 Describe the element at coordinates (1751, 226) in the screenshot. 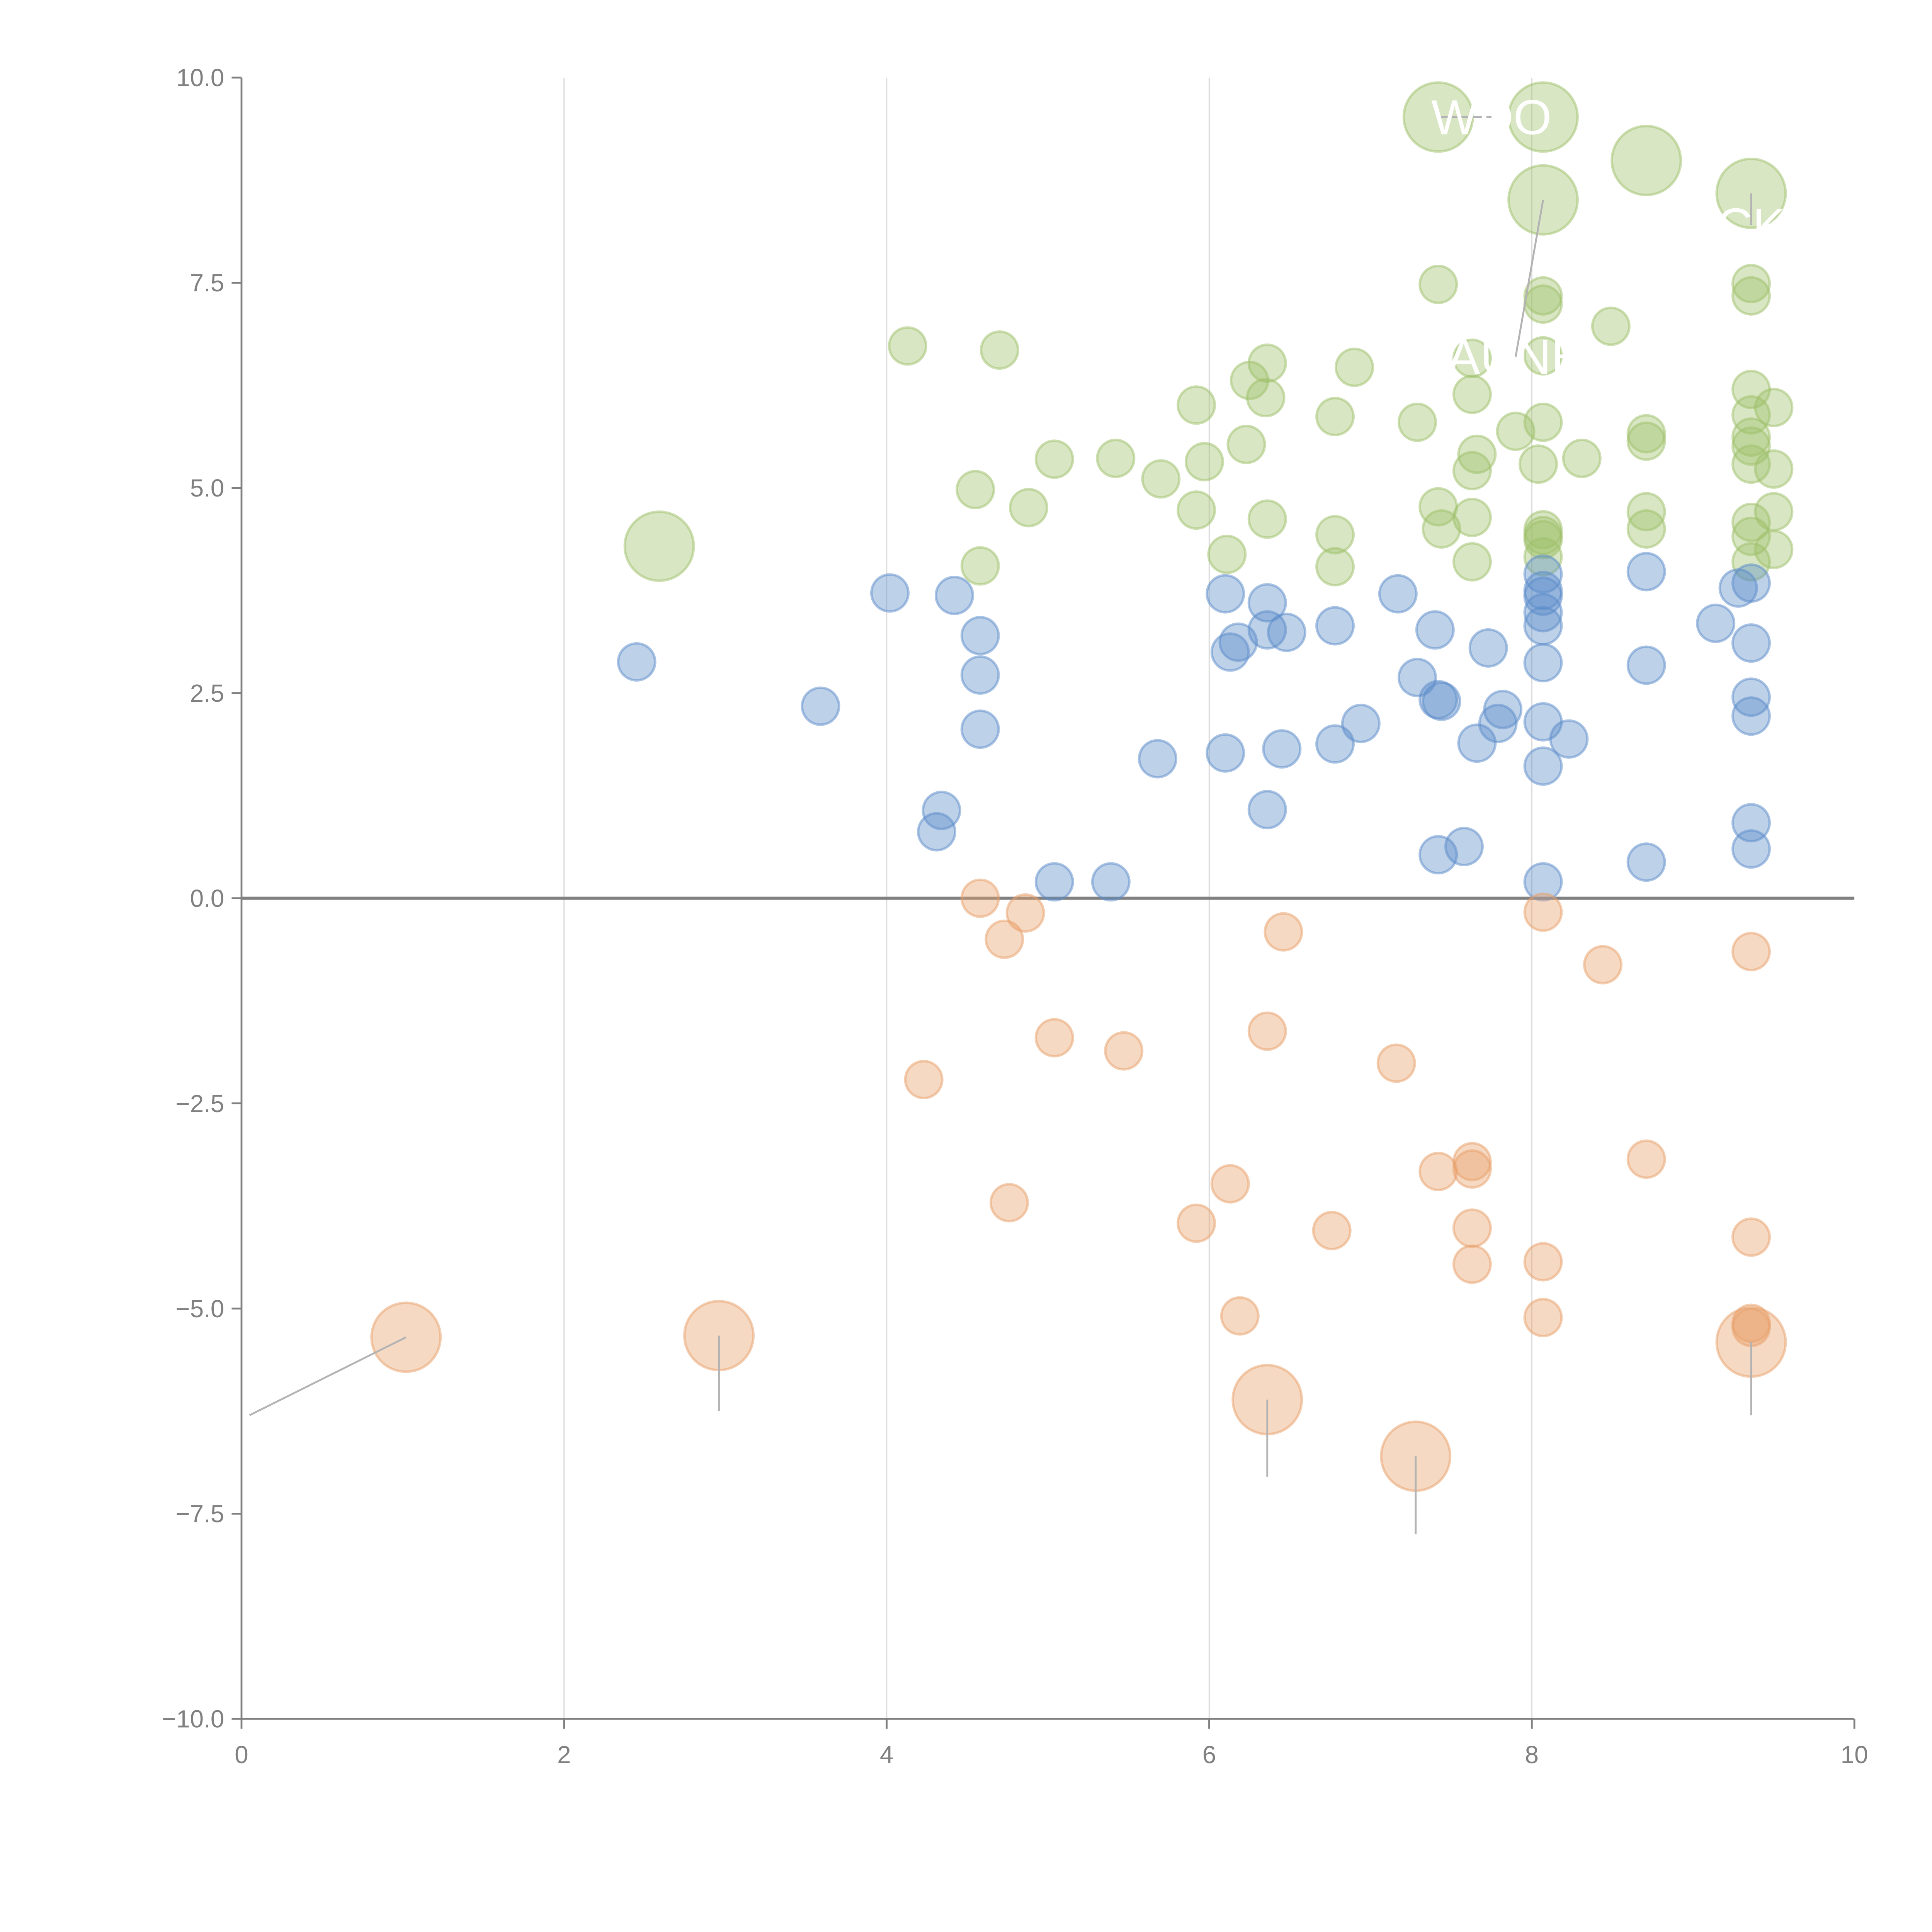

I see `annotation-label: CK` at that location.